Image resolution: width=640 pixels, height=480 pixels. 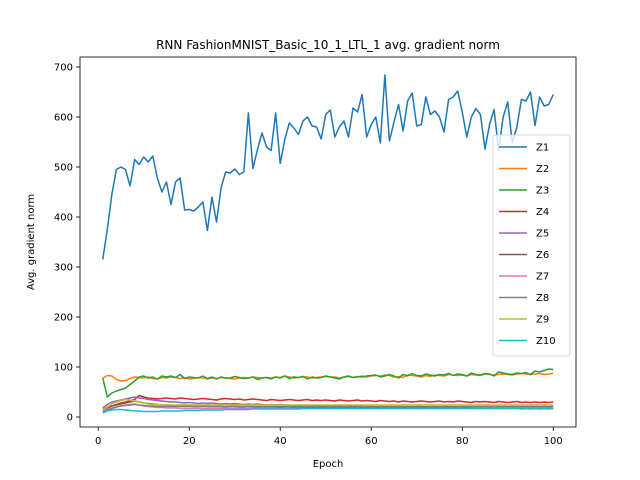 What do you see at coordinates (189, 441) in the screenshot?
I see `x-tick-label: 20` at bounding box center [189, 441].